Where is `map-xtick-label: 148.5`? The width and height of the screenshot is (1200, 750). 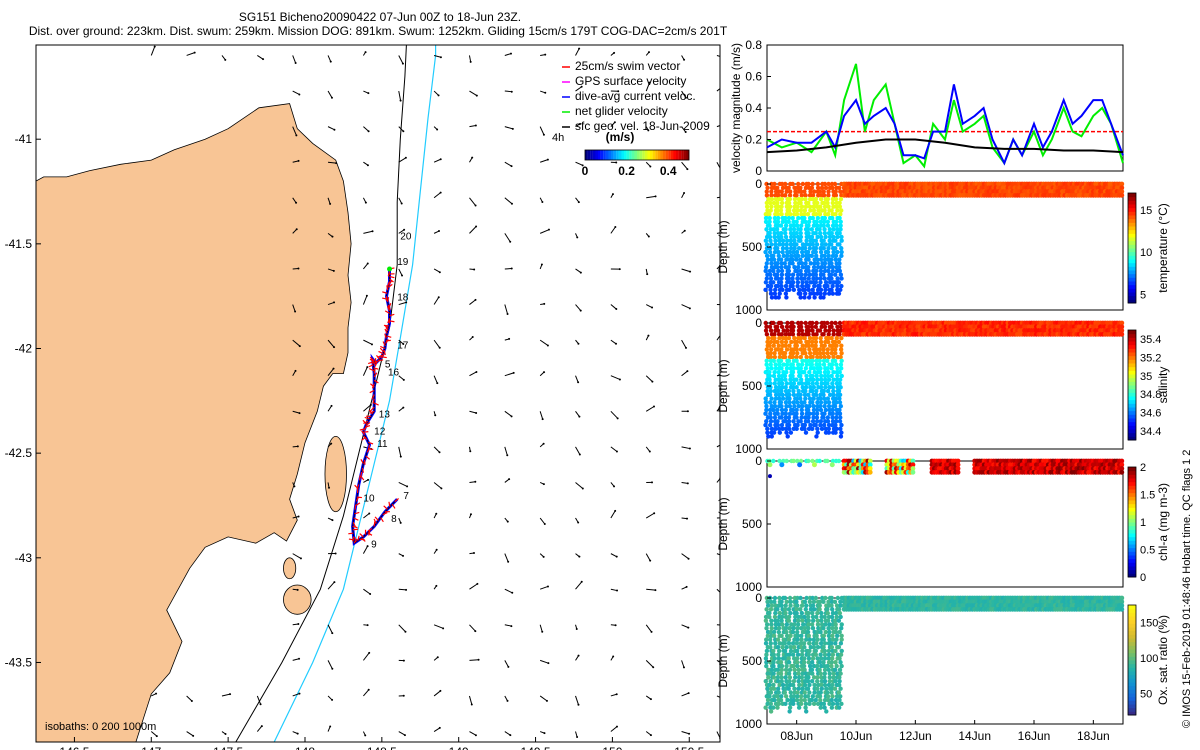 map-xtick-label: 148.5 is located at coordinates (382, 747).